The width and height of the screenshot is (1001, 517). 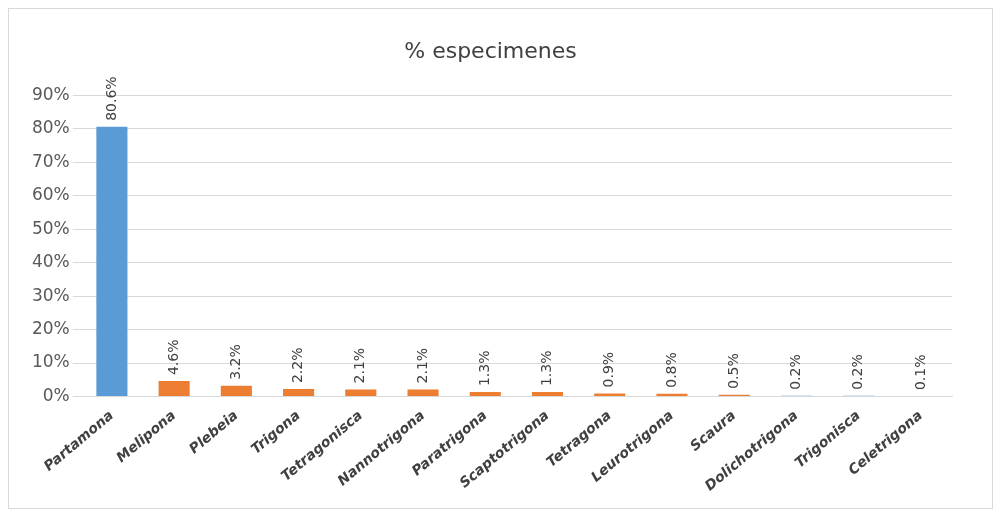 I want to click on data-label: 4.6%, so click(x=172, y=357).